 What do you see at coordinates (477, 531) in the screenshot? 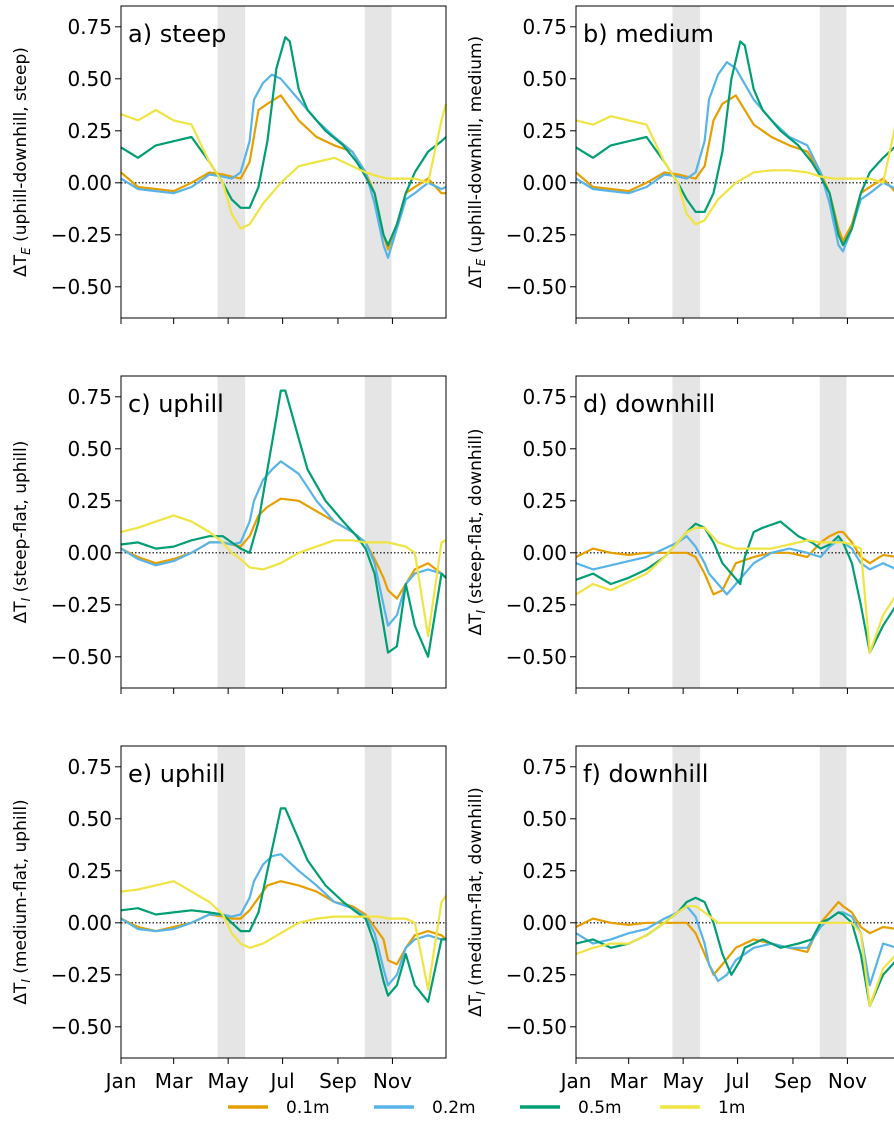
I see `y-axis-label: ΔTI (steep-flat, downhill)` at bounding box center [477, 531].